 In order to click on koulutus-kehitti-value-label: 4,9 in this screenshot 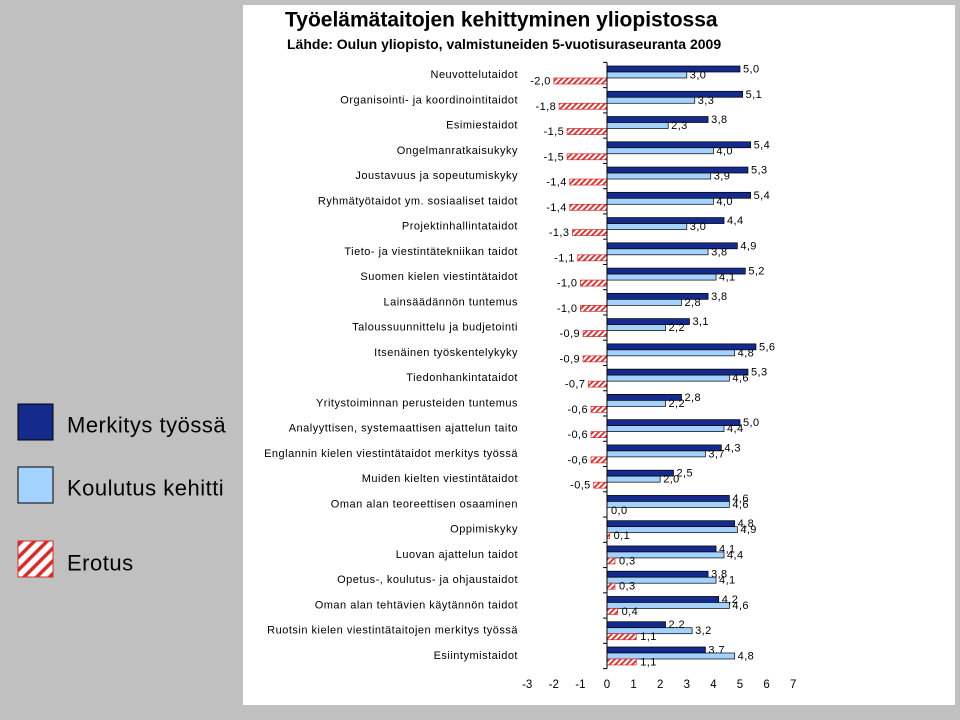, I will do `click(748, 530)`.